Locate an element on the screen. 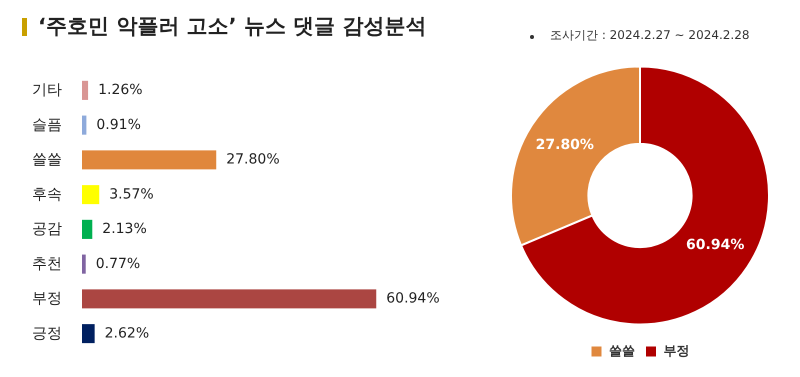 The width and height of the screenshot is (800, 377). y-tick-label: 기타 is located at coordinates (47, 90).